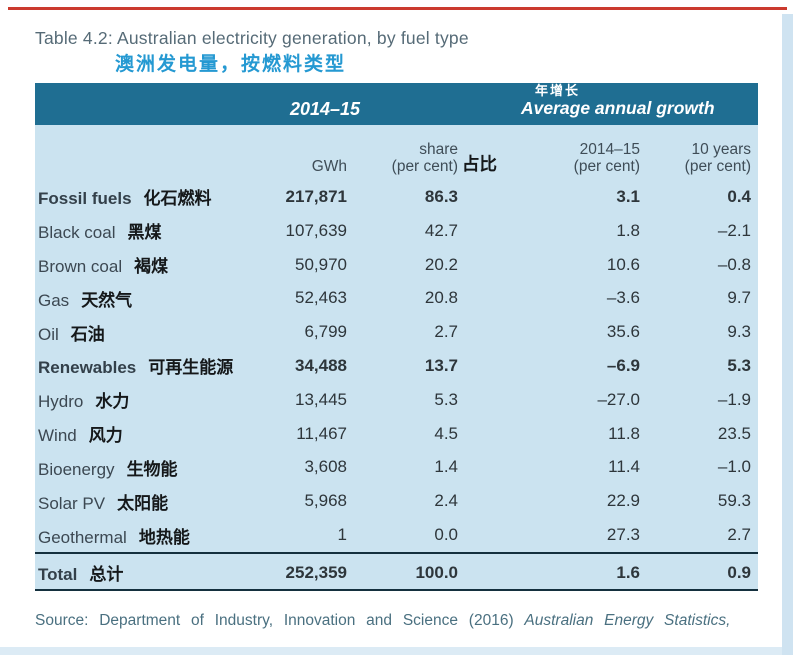 The image size is (793, 655). What do you see at coordinates (87, 368) in the screenshot?
I see `row-label-en: Renewables` at bounding box center [87, 368].